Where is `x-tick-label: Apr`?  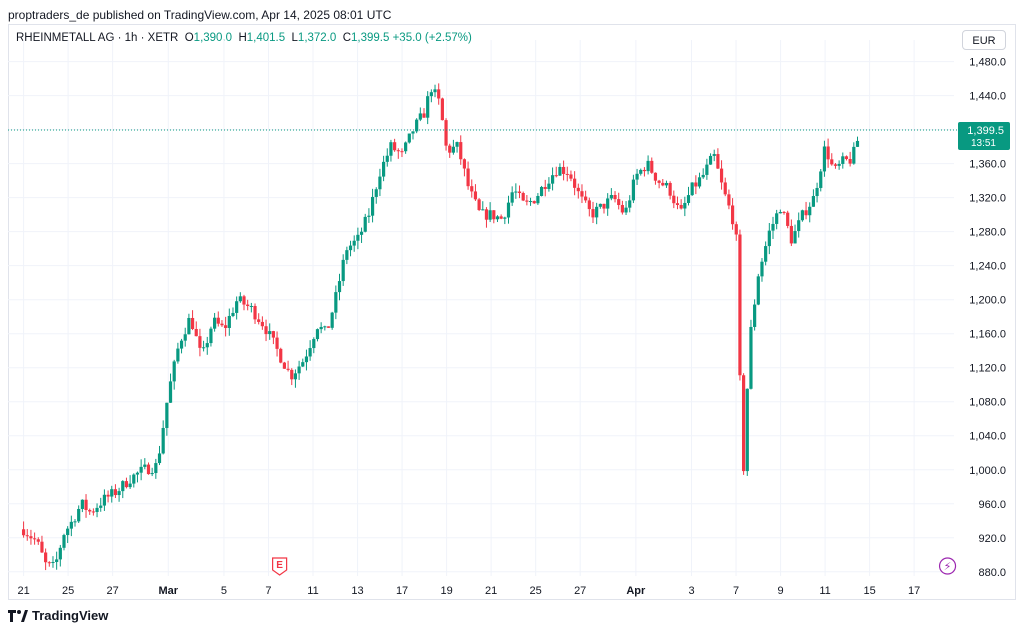
x-tick-label: Apr is located at coordinates (636, 591).